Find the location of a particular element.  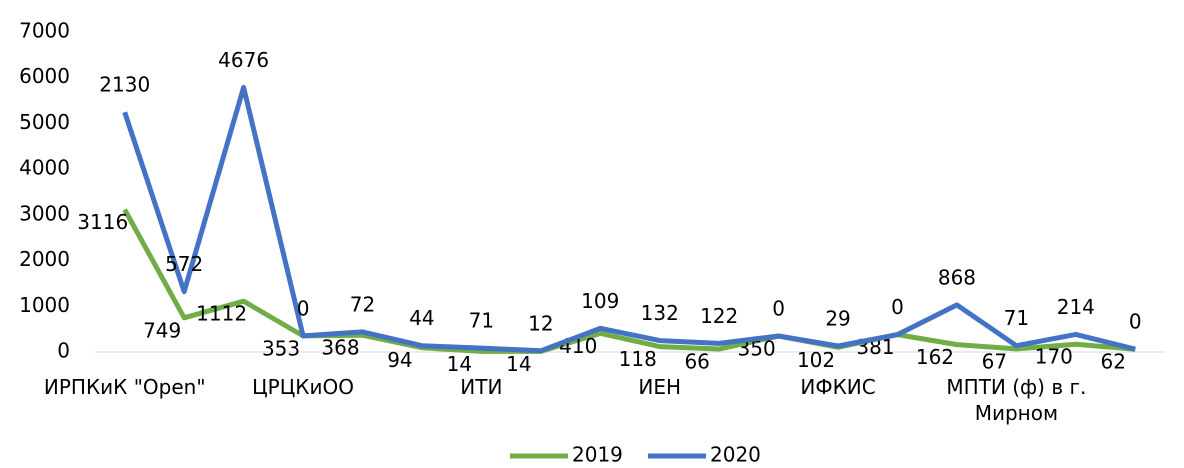

y-tick-label: 2000 is located at coordinates (44, 259).